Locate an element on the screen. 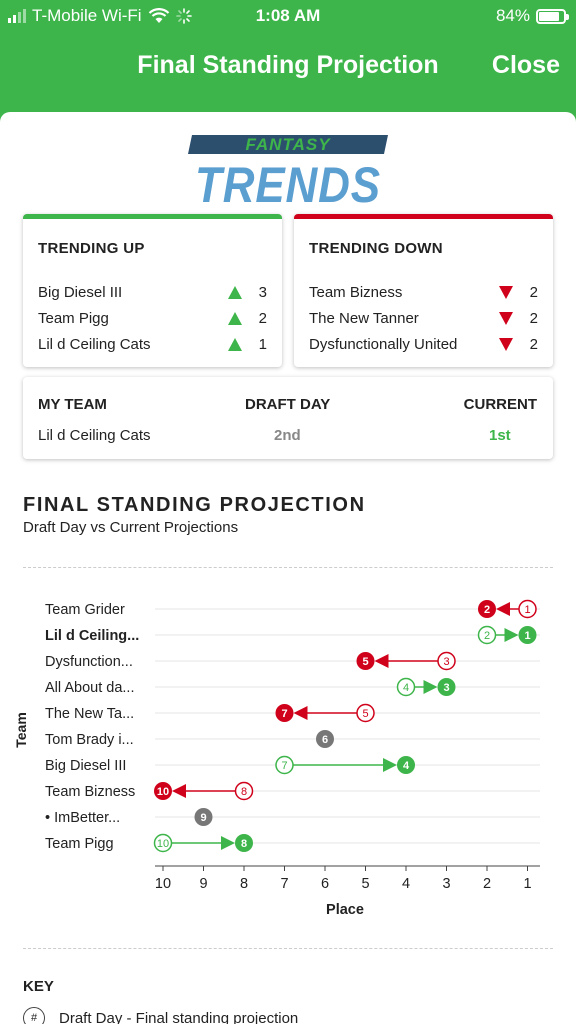 This screenshot has height=1024, width=576. key-row: # Draft Day - Final standing projection is located at coordinates (160, 1015).